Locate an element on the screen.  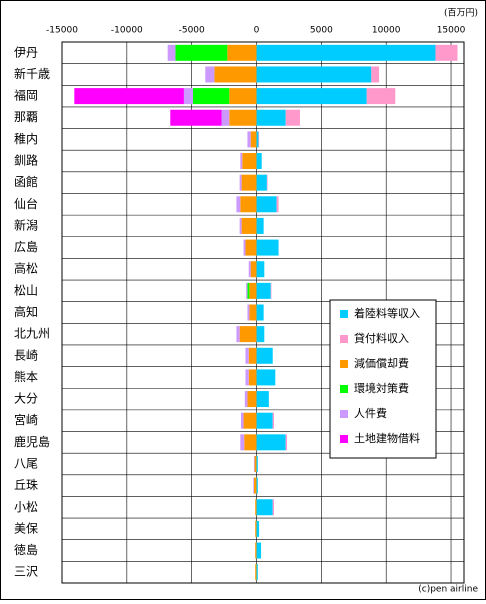
legend-label: 着陸料等収入 is located at coordinates (387, 313).